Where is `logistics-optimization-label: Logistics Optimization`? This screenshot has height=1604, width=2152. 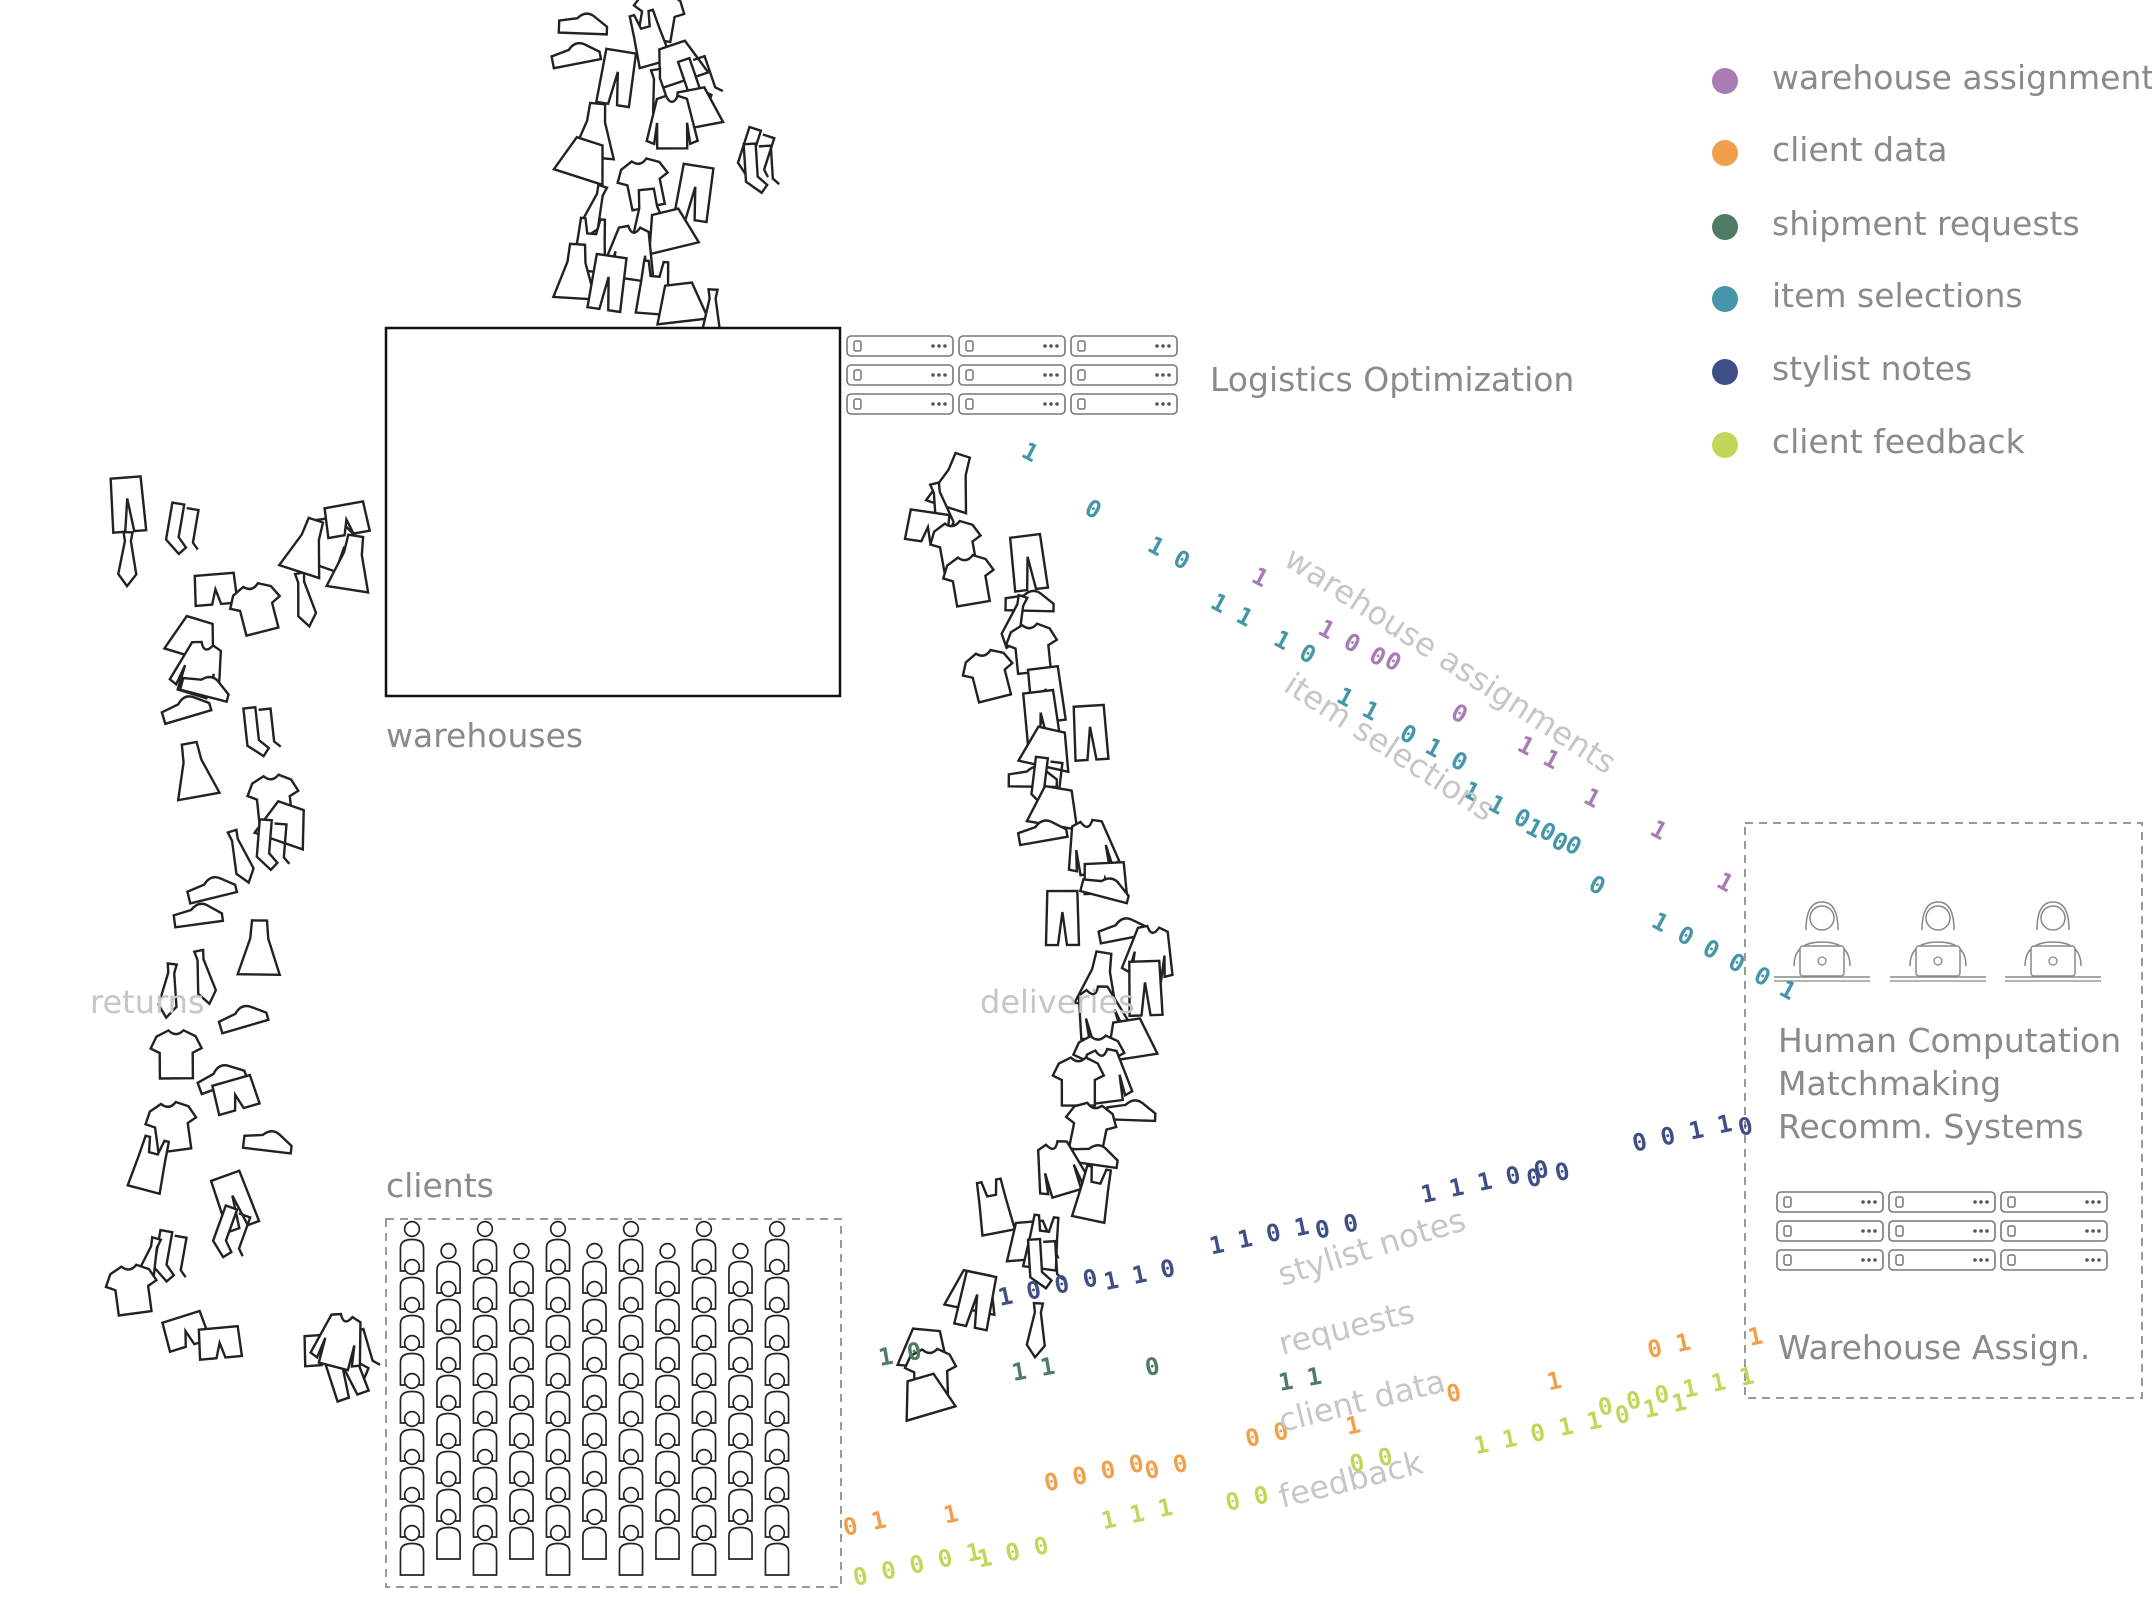
logistics-optimization-label: Logistics Optimization is located at coordinates (1392, 379).